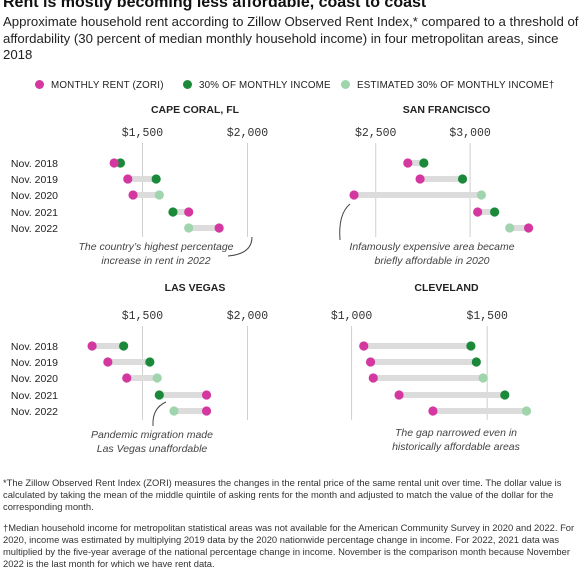  Describe the element at coordinates (107, 85) in the screenshot. I see `legend-label-rent: MONTHLY RENT (ZORI)` at that location.